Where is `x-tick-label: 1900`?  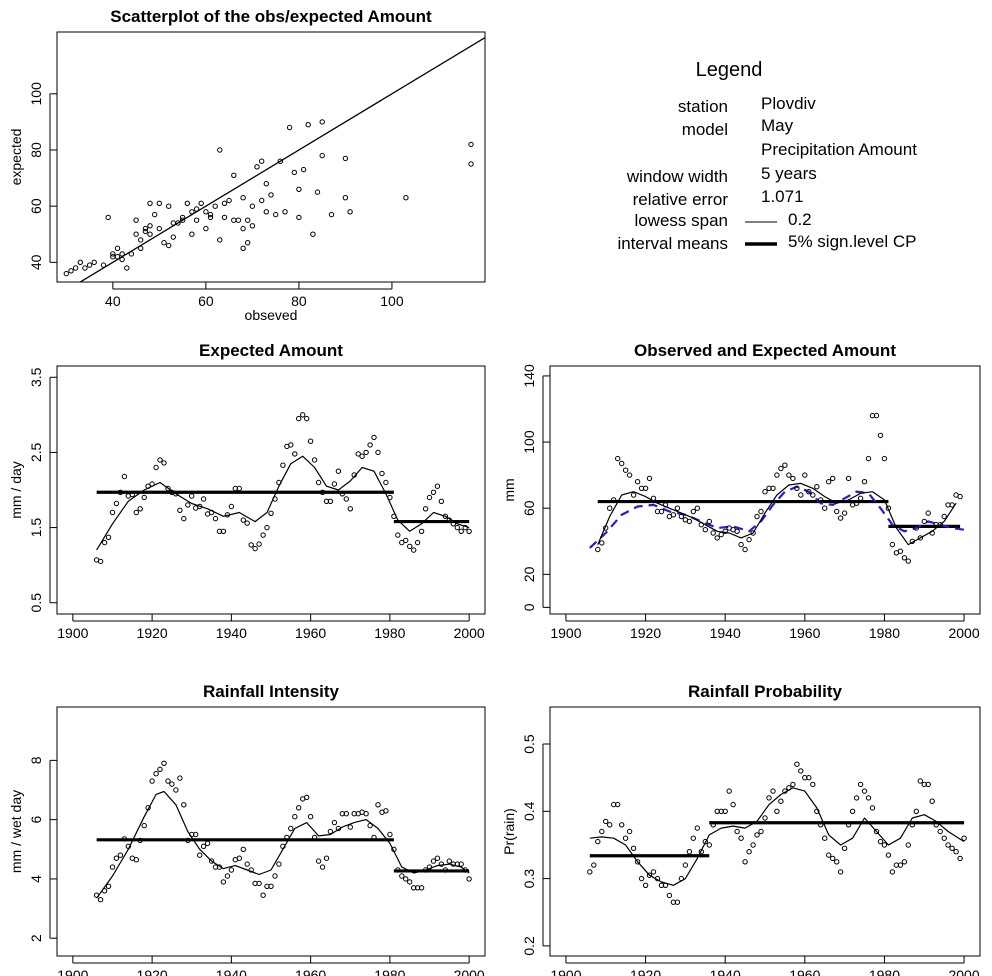 x-tick-label: 1900 is located at coordinates (565, 971).